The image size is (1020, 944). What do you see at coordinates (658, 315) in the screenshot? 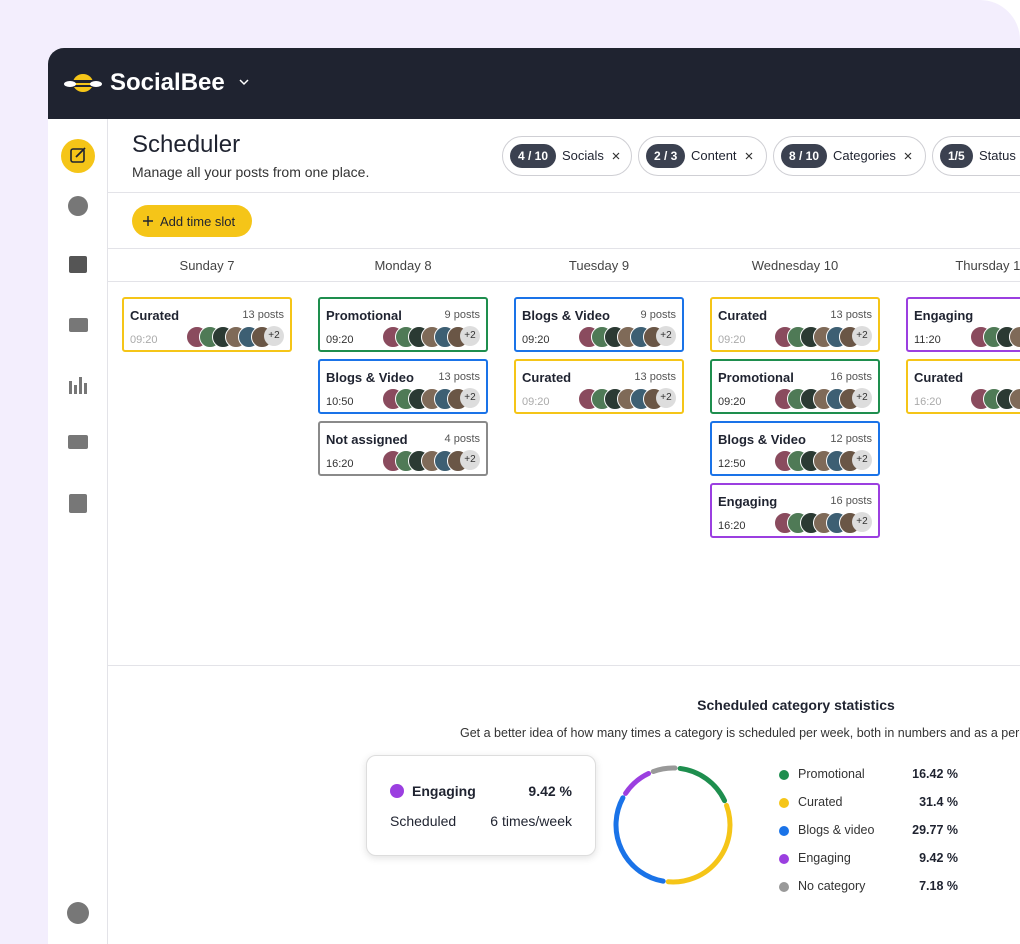
I see `slot-posts: 9 posts` at bounding box center [658, 315].